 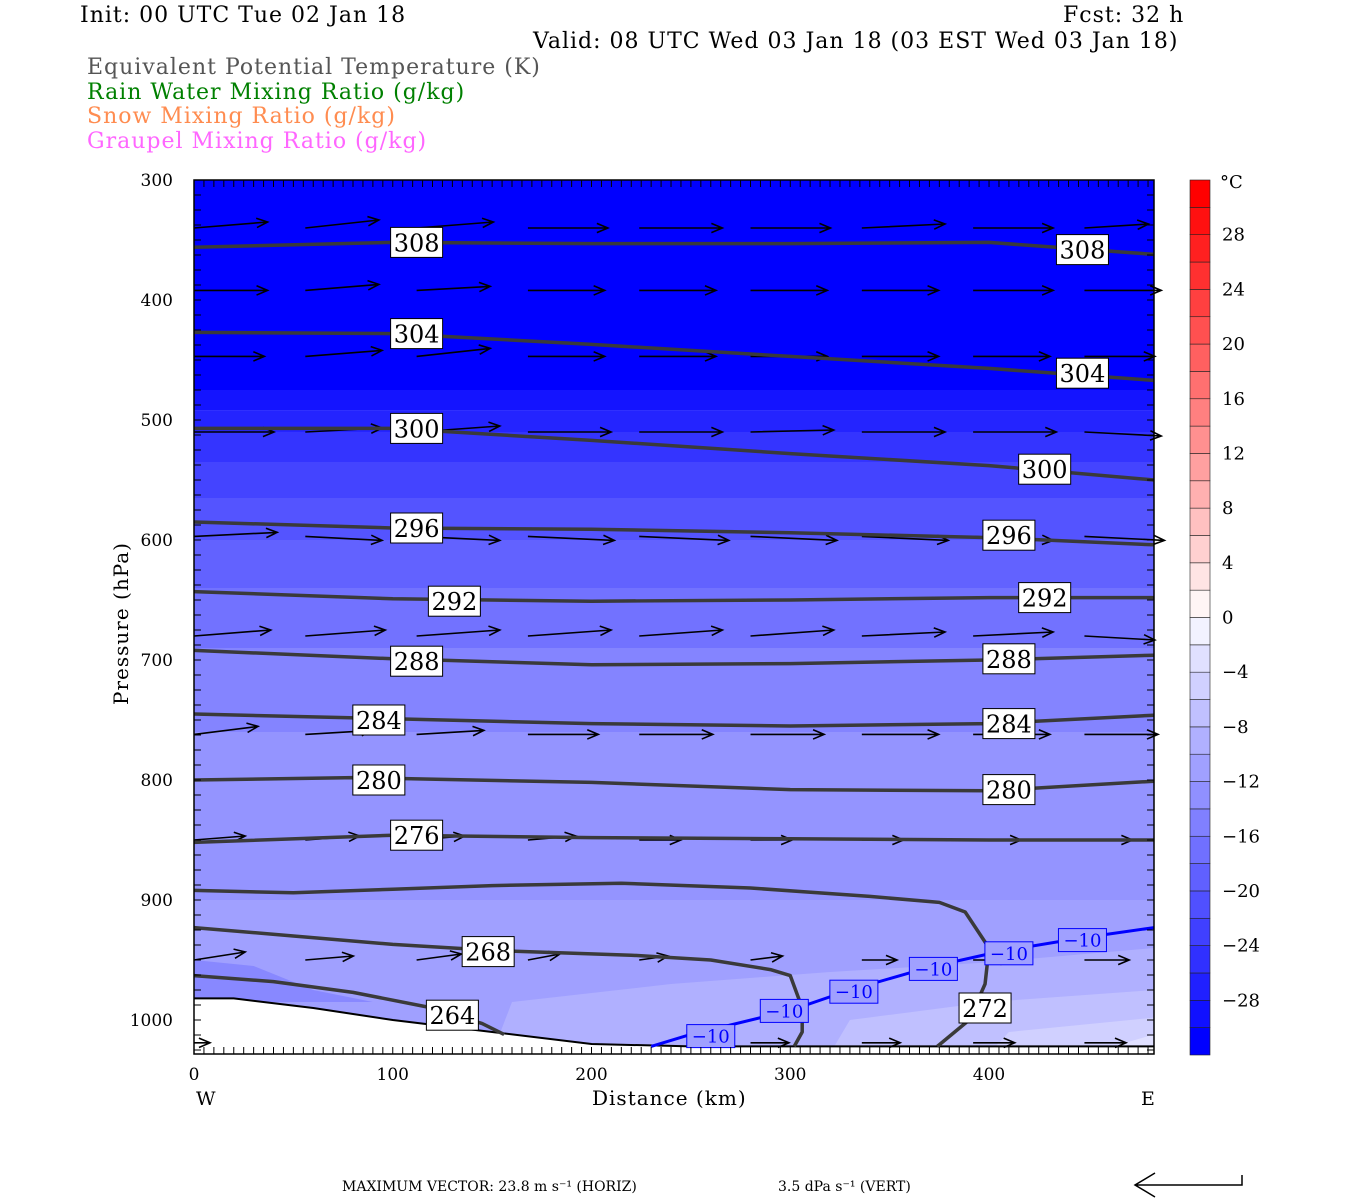 I want to click on colorbar-label: −20, so click(x=1241, y=891).